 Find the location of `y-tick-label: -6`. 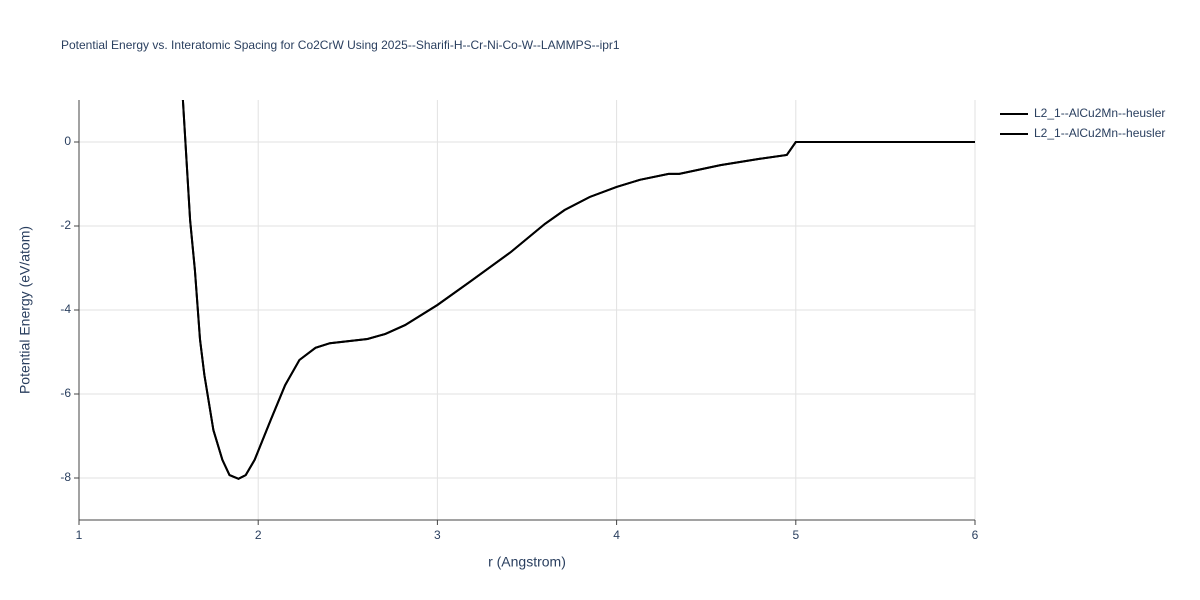

y-tick-label: -6 is located at coordinates (65, 393).